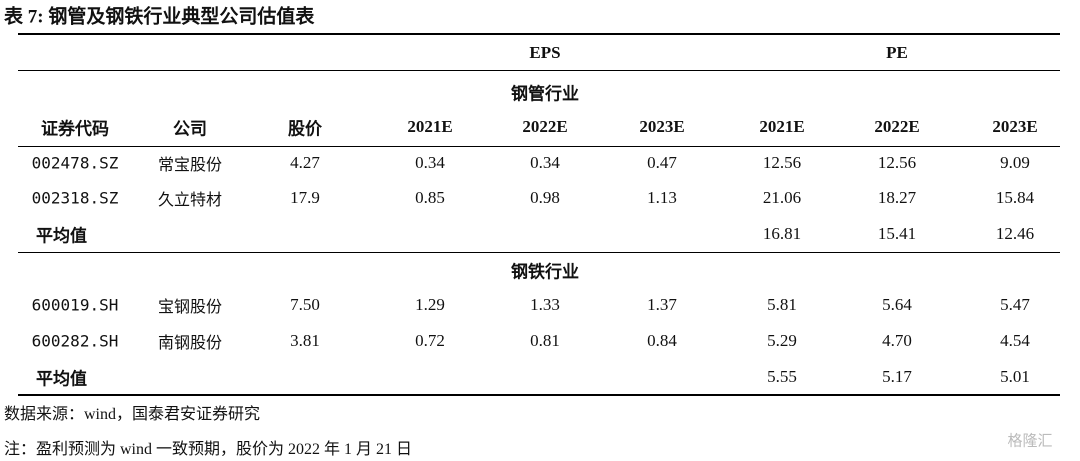 The width and height of the screenshot is (1080, 461). I want to click on column-header: 公司, so click(190, 129).